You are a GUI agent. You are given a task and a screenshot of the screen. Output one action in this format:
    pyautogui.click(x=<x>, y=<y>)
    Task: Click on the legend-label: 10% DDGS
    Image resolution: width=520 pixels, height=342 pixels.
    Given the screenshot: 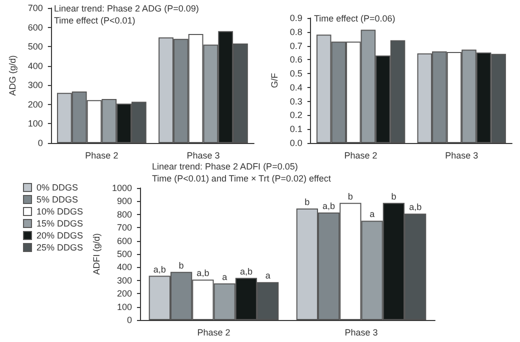 What is the action you would take?
    pyautogui.click(x=60, y=211)
    